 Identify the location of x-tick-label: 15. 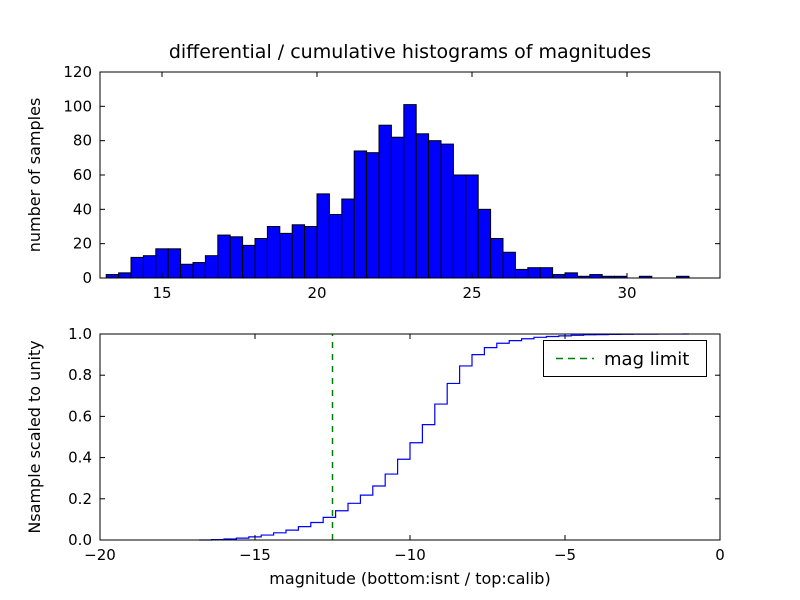
(161, 293).